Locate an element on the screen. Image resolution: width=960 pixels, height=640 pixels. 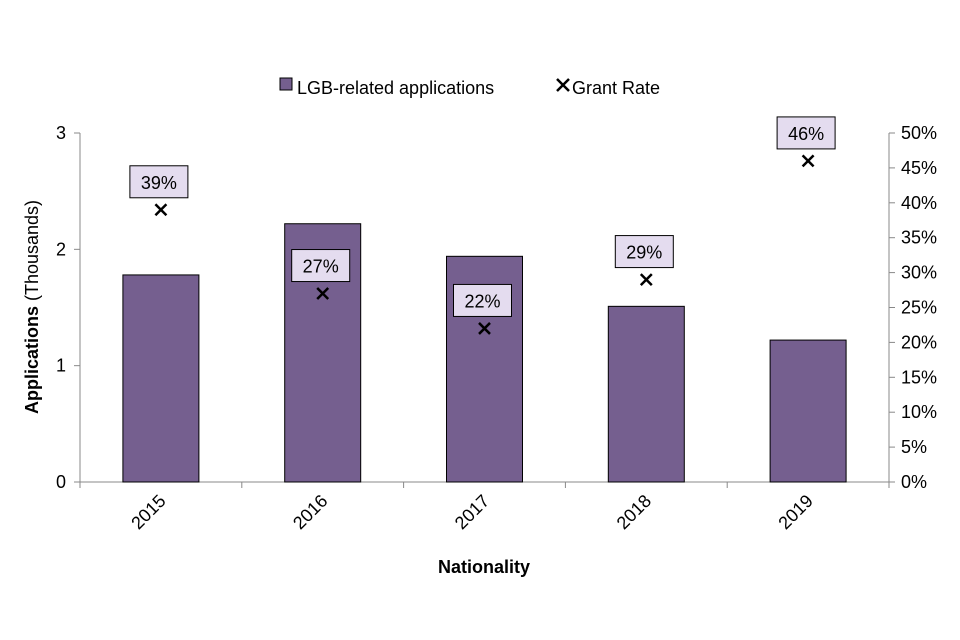
x-tick-label: 2019 is located at coordinates (795, 512).